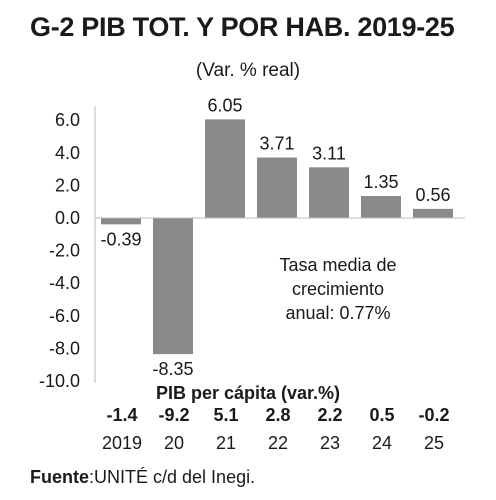 This screenshot has width=496, height=500. Describe the element at coordinates (329, 153) in the screenshot. I see `data-label: 3.11` at that location.